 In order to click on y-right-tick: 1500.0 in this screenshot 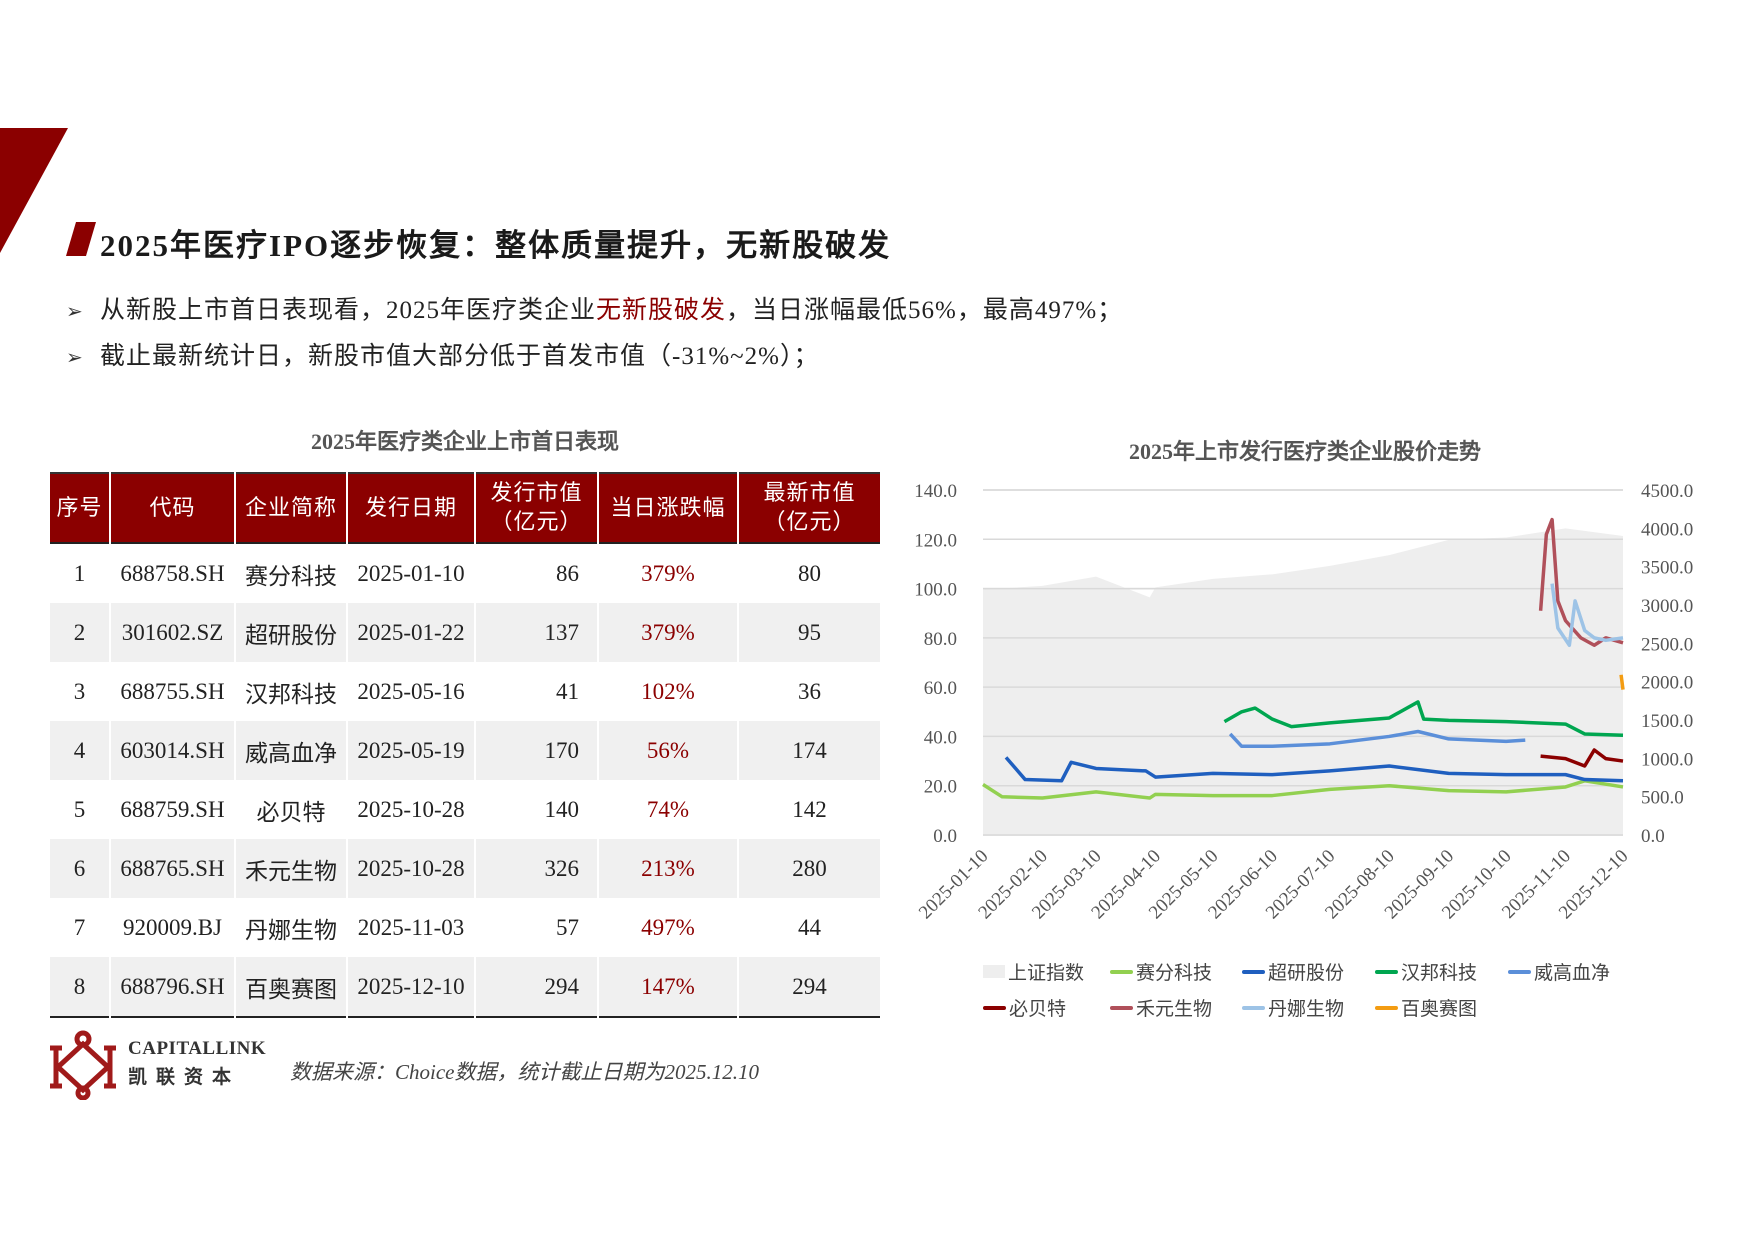, I will do `click(1667, 721)`.